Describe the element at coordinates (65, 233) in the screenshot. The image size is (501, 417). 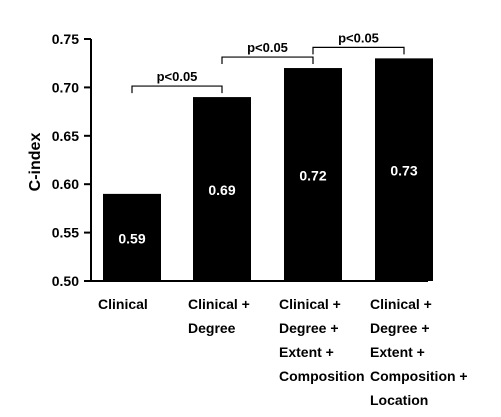
I see `y-tick-label: 0.55` at that location.